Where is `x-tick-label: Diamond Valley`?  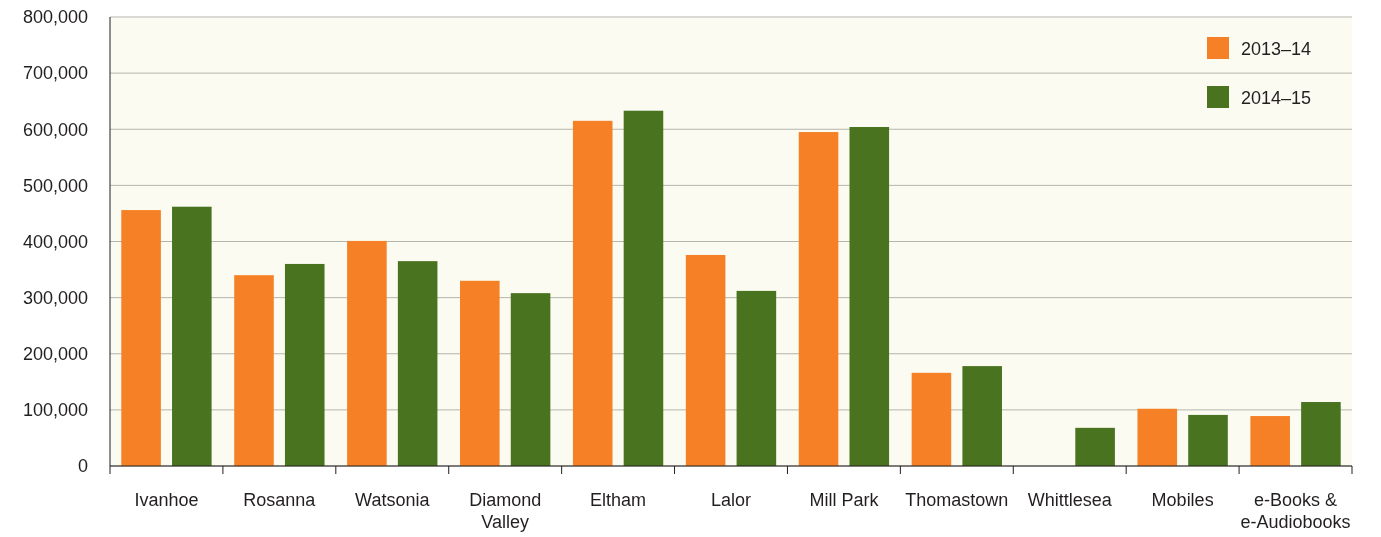 x-tick-label: Diamond Valley is located at coordinates (505, 511).